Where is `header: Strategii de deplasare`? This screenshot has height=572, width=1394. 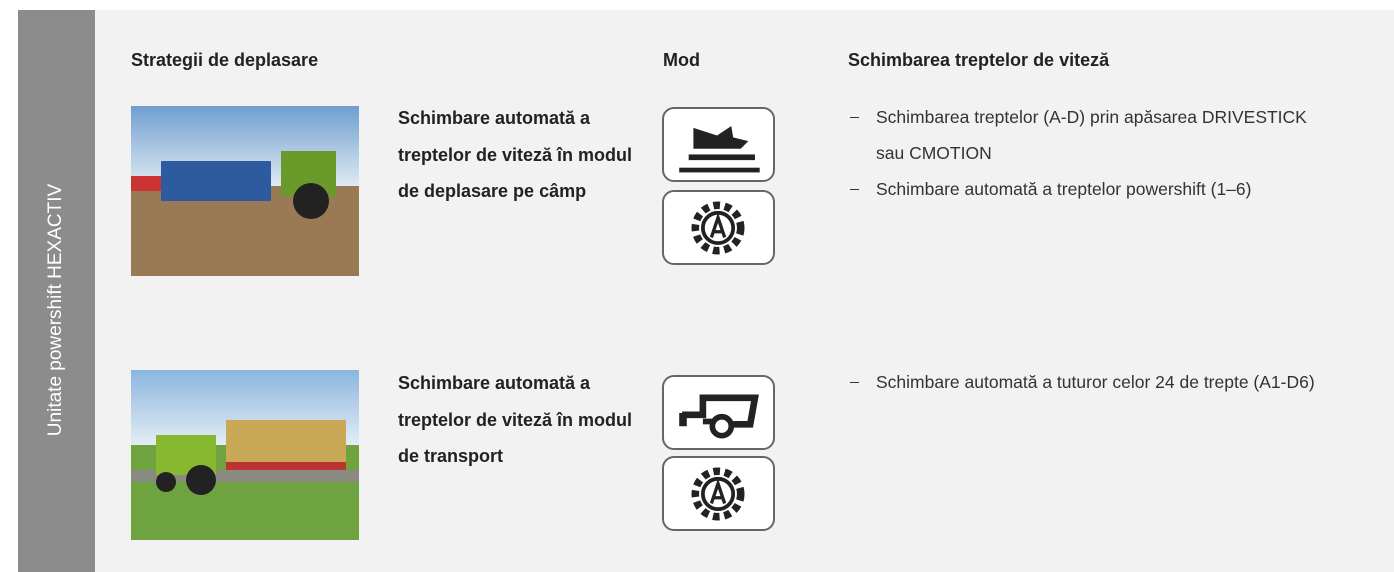 header: Strategii de deplasare is located at coordinates (225, 60).